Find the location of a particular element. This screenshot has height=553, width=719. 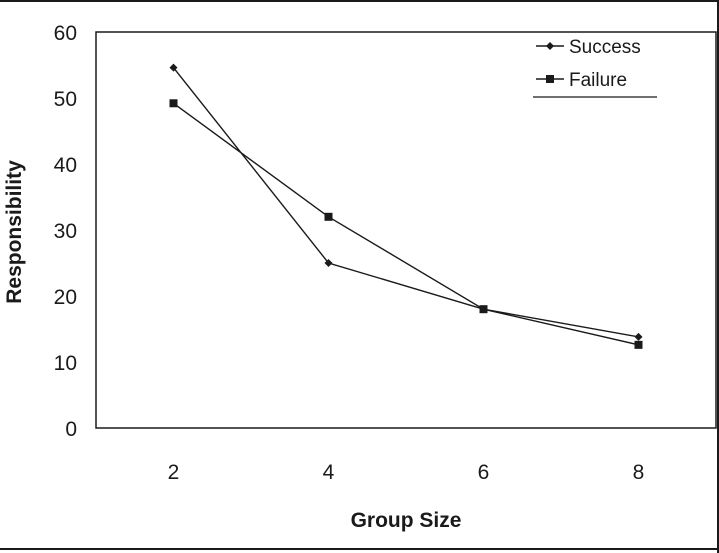

x-tick-label: 4 is located at coordinates (329, 472).